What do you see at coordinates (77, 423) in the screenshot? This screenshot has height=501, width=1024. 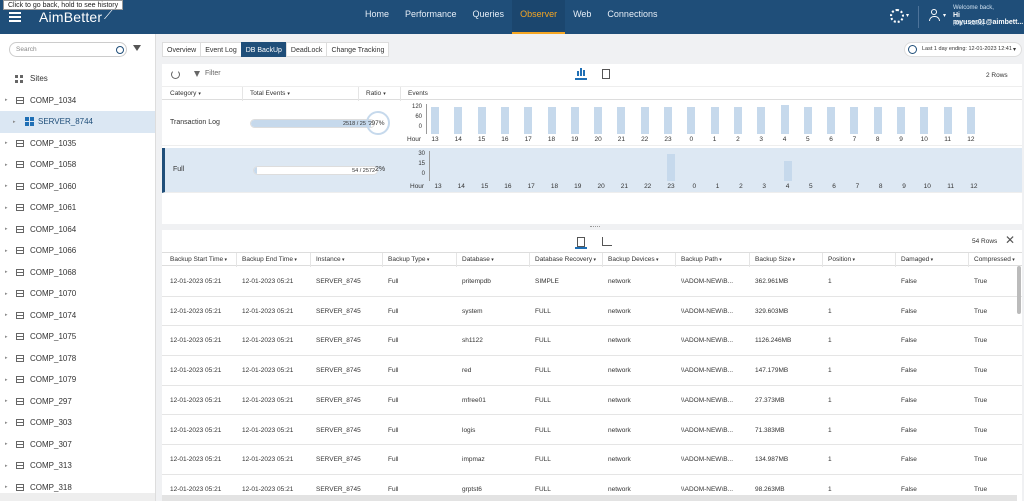 I see `sidebar-item-comp_303: ▸ COMP_303` at bounding box center [77, 423].